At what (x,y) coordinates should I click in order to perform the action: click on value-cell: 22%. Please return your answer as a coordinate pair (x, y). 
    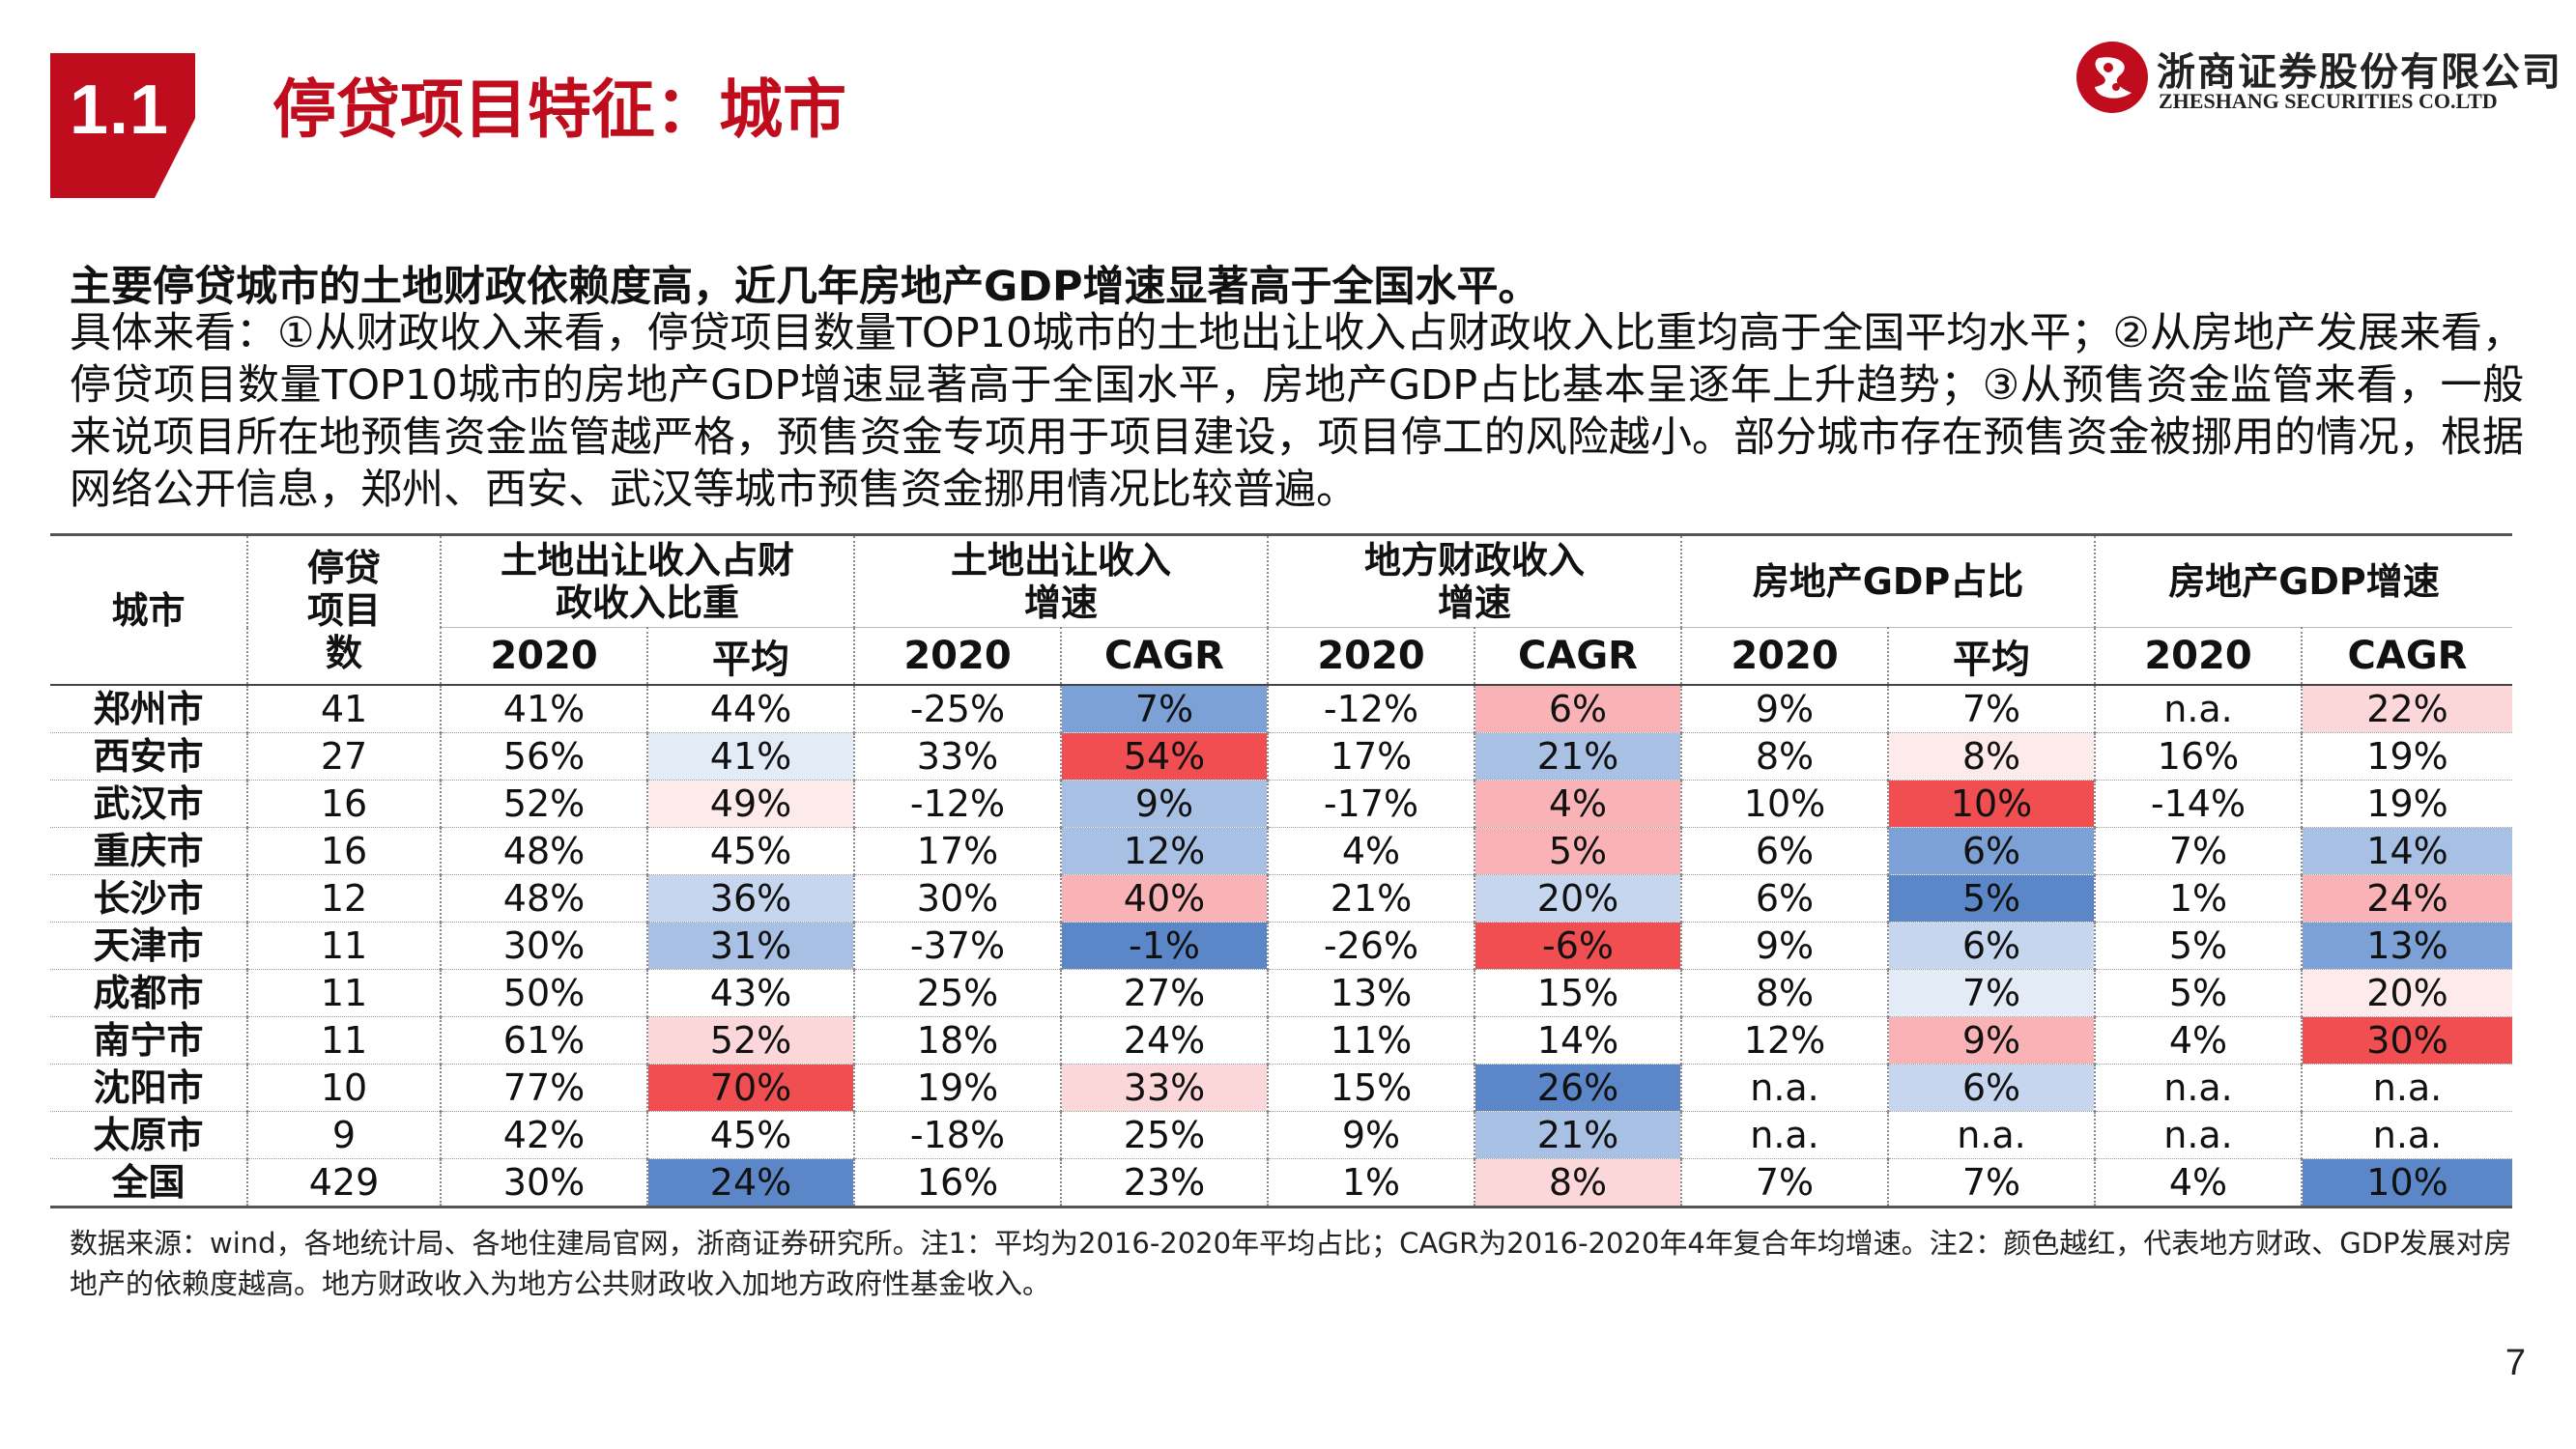
    Looking at the image, I should click on (2407, 709).